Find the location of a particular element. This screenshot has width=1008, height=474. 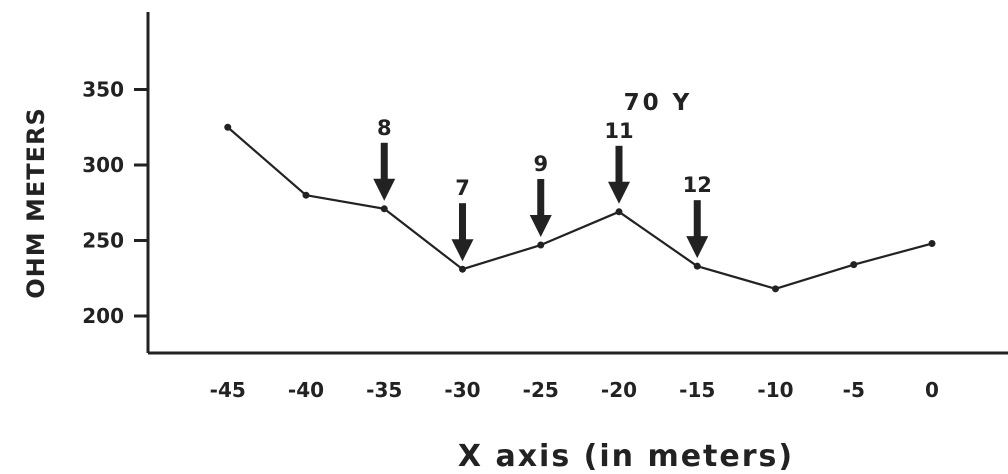

y-tick-label: 250 is located at coordinates (103, 241).